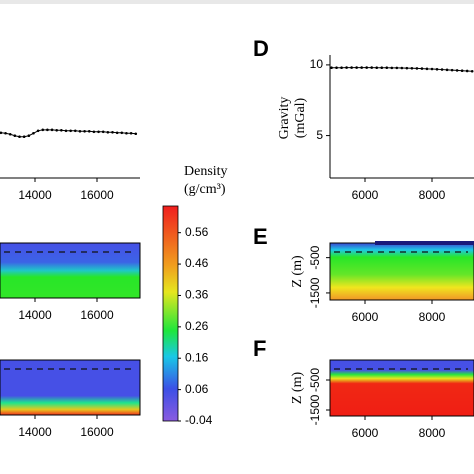  I want to click on colorbar-tick-label: 0.56, so click(197, 232).